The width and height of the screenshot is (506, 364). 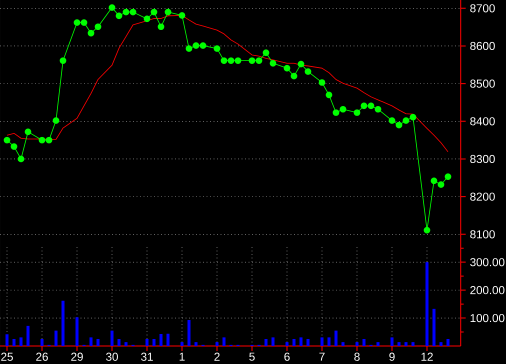 I want to click on x-tick-label: 8, so click(x=357, y=356).